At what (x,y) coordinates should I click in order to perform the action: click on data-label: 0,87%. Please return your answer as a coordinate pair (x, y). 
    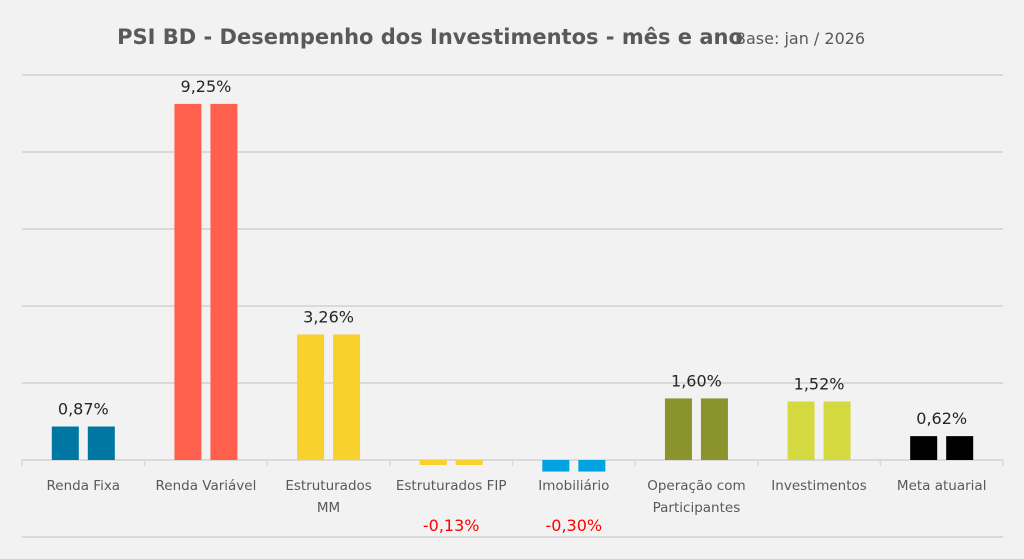
    Looking at the image, I should click on (83, 409).